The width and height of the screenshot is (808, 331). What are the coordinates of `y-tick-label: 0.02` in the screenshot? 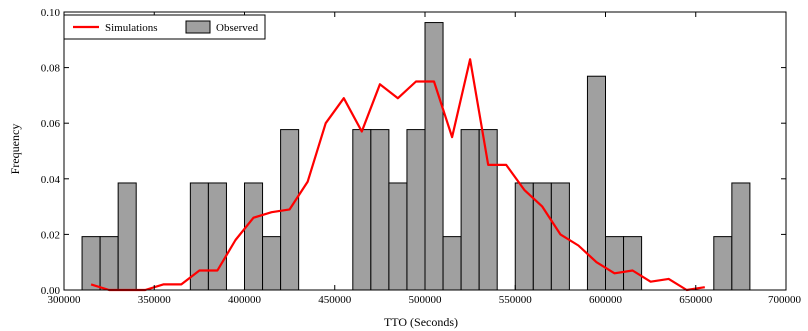 It's located at (50, 235).